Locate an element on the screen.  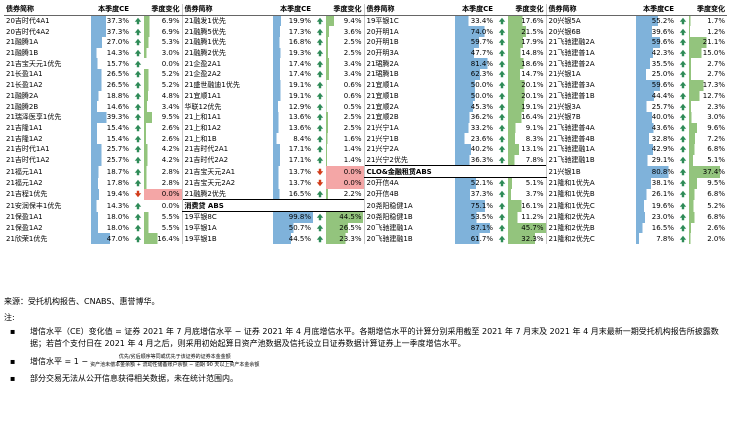
bond-name: 21融腾5优先 is located at coordinates (227, 32).